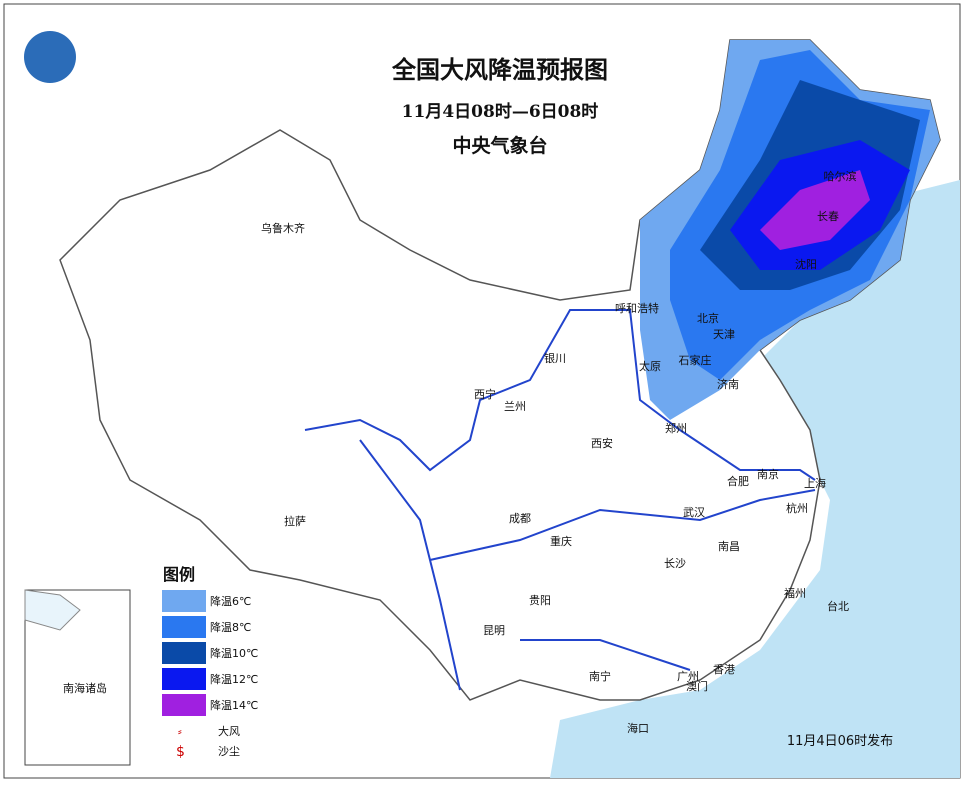  What do you see at coordinates (697, 686) in the screenshot?
I see `city-label: 澳门` at bounding box center [697, 686].